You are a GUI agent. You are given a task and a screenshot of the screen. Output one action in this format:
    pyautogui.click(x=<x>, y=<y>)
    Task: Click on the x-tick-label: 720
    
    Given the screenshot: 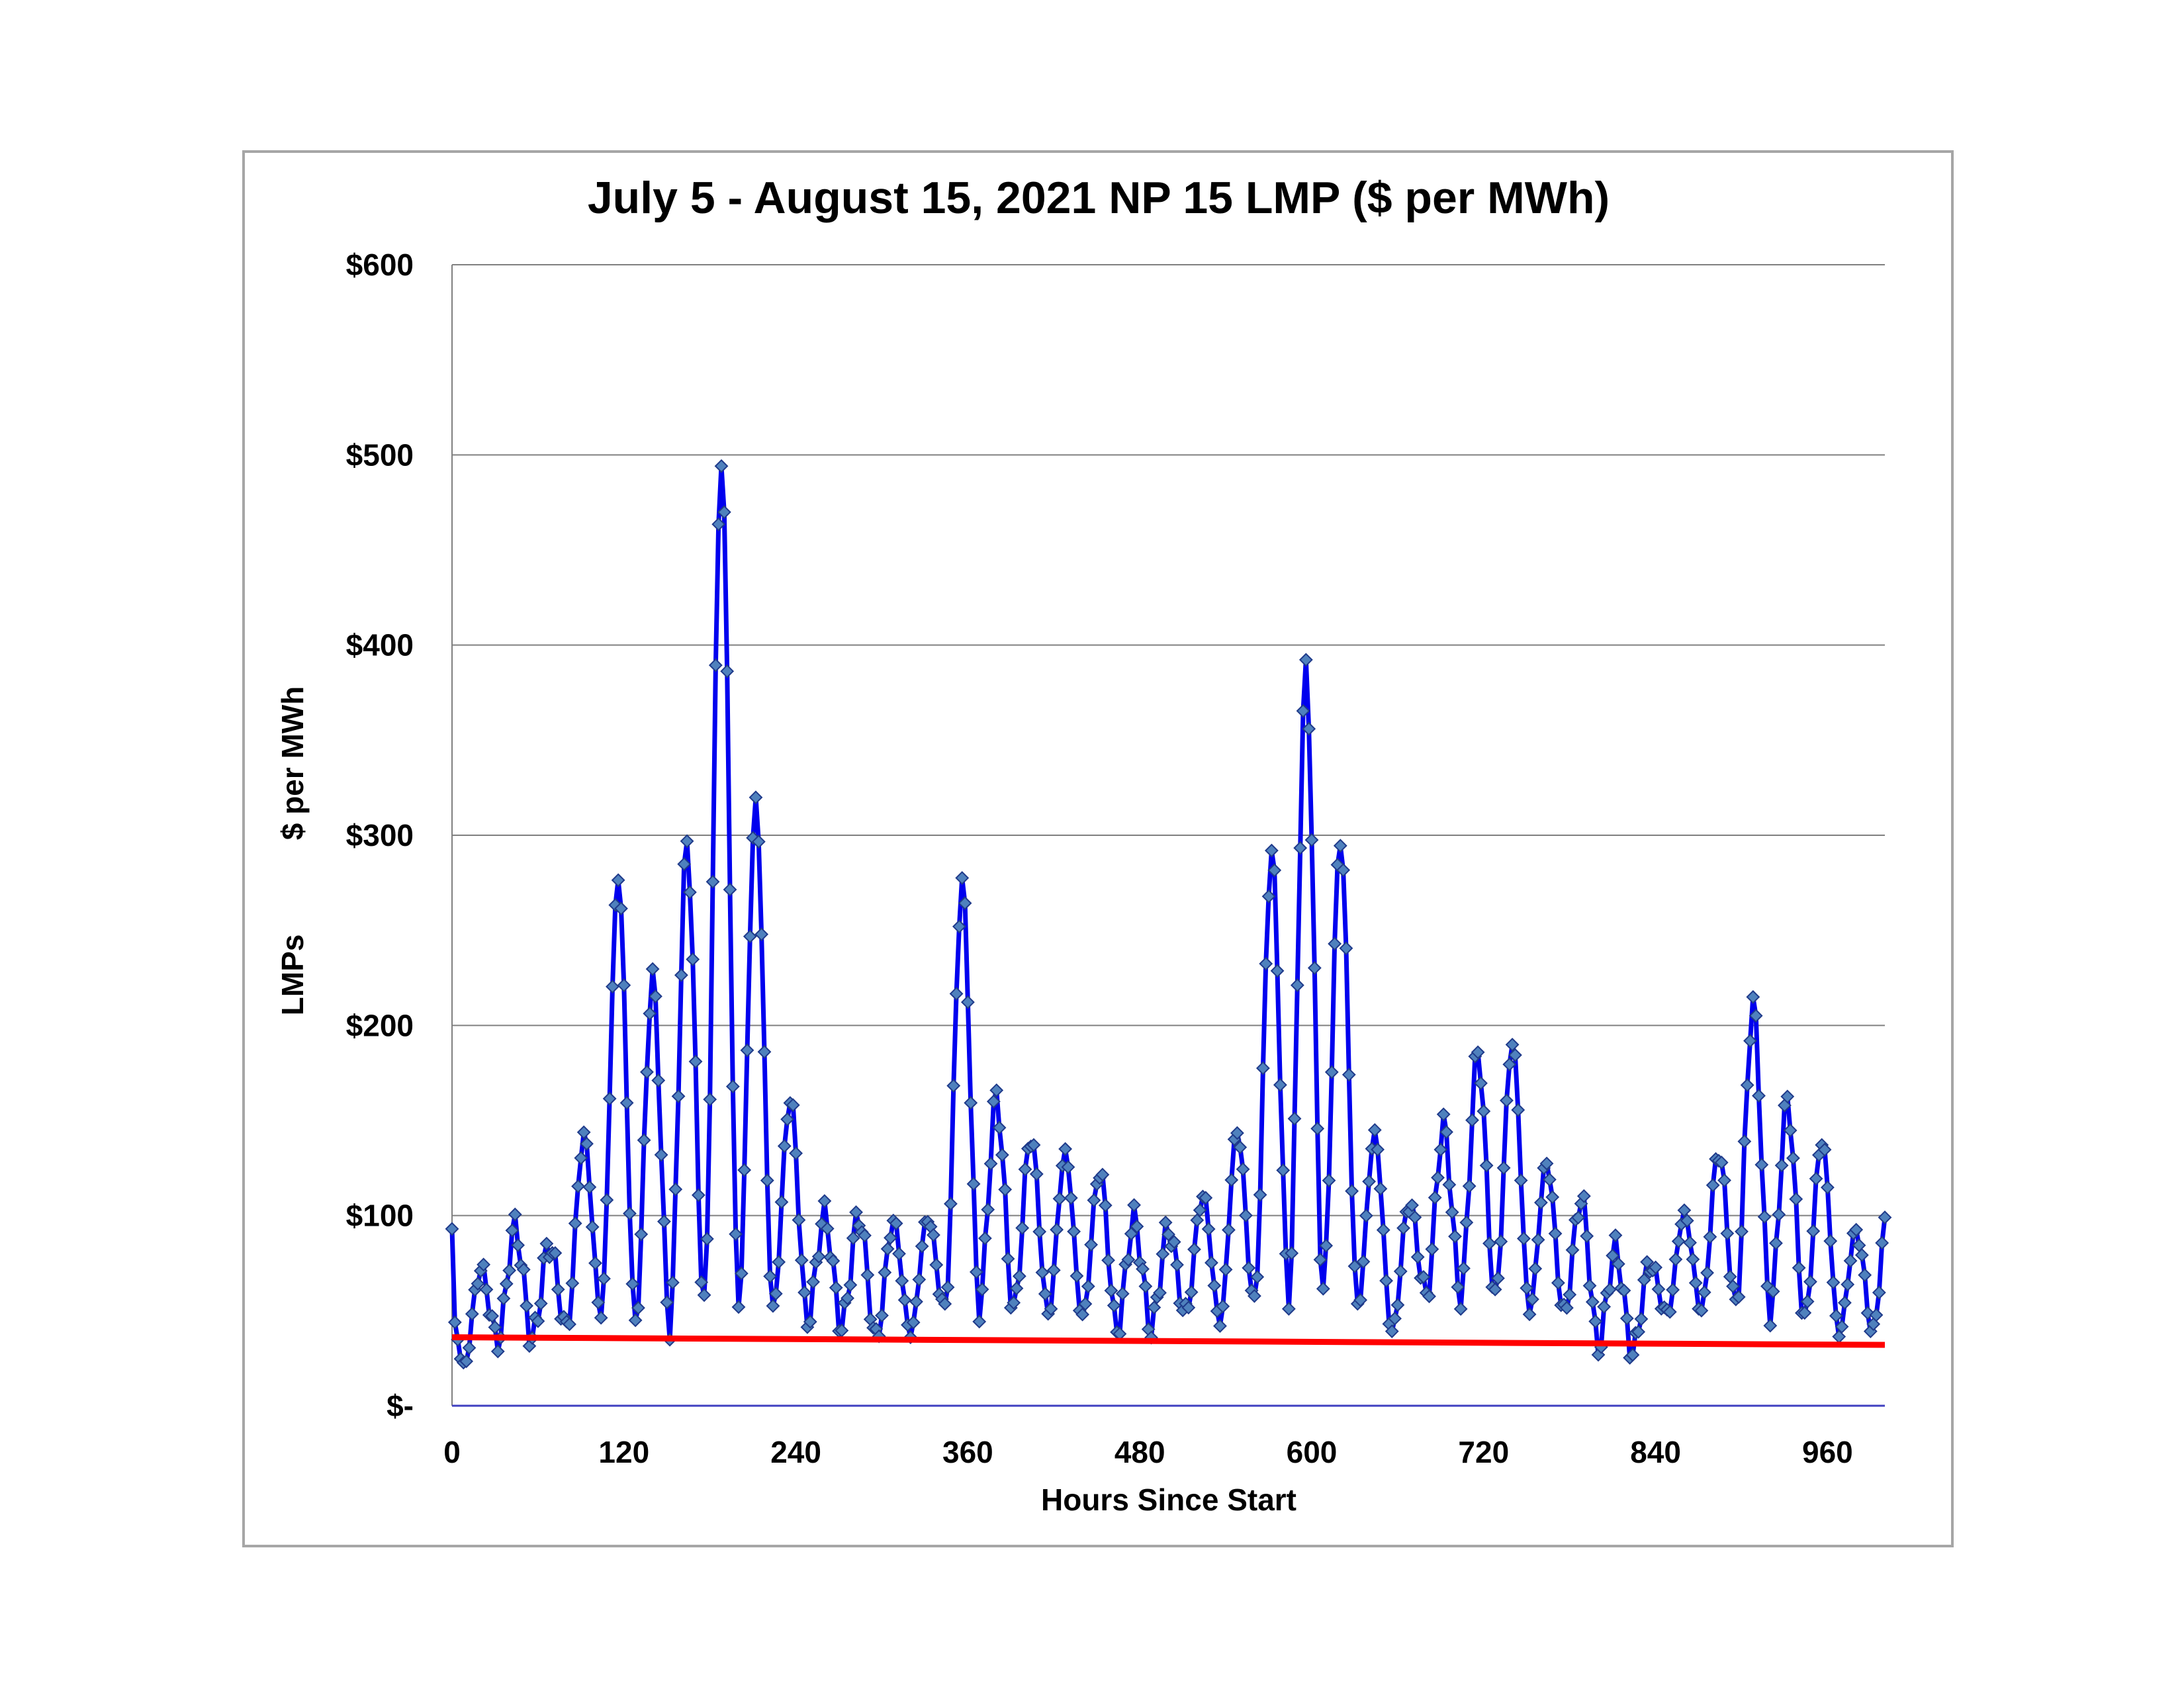 What is the action you would take?
    pyautogui.click(x=1484, y=1452)
    